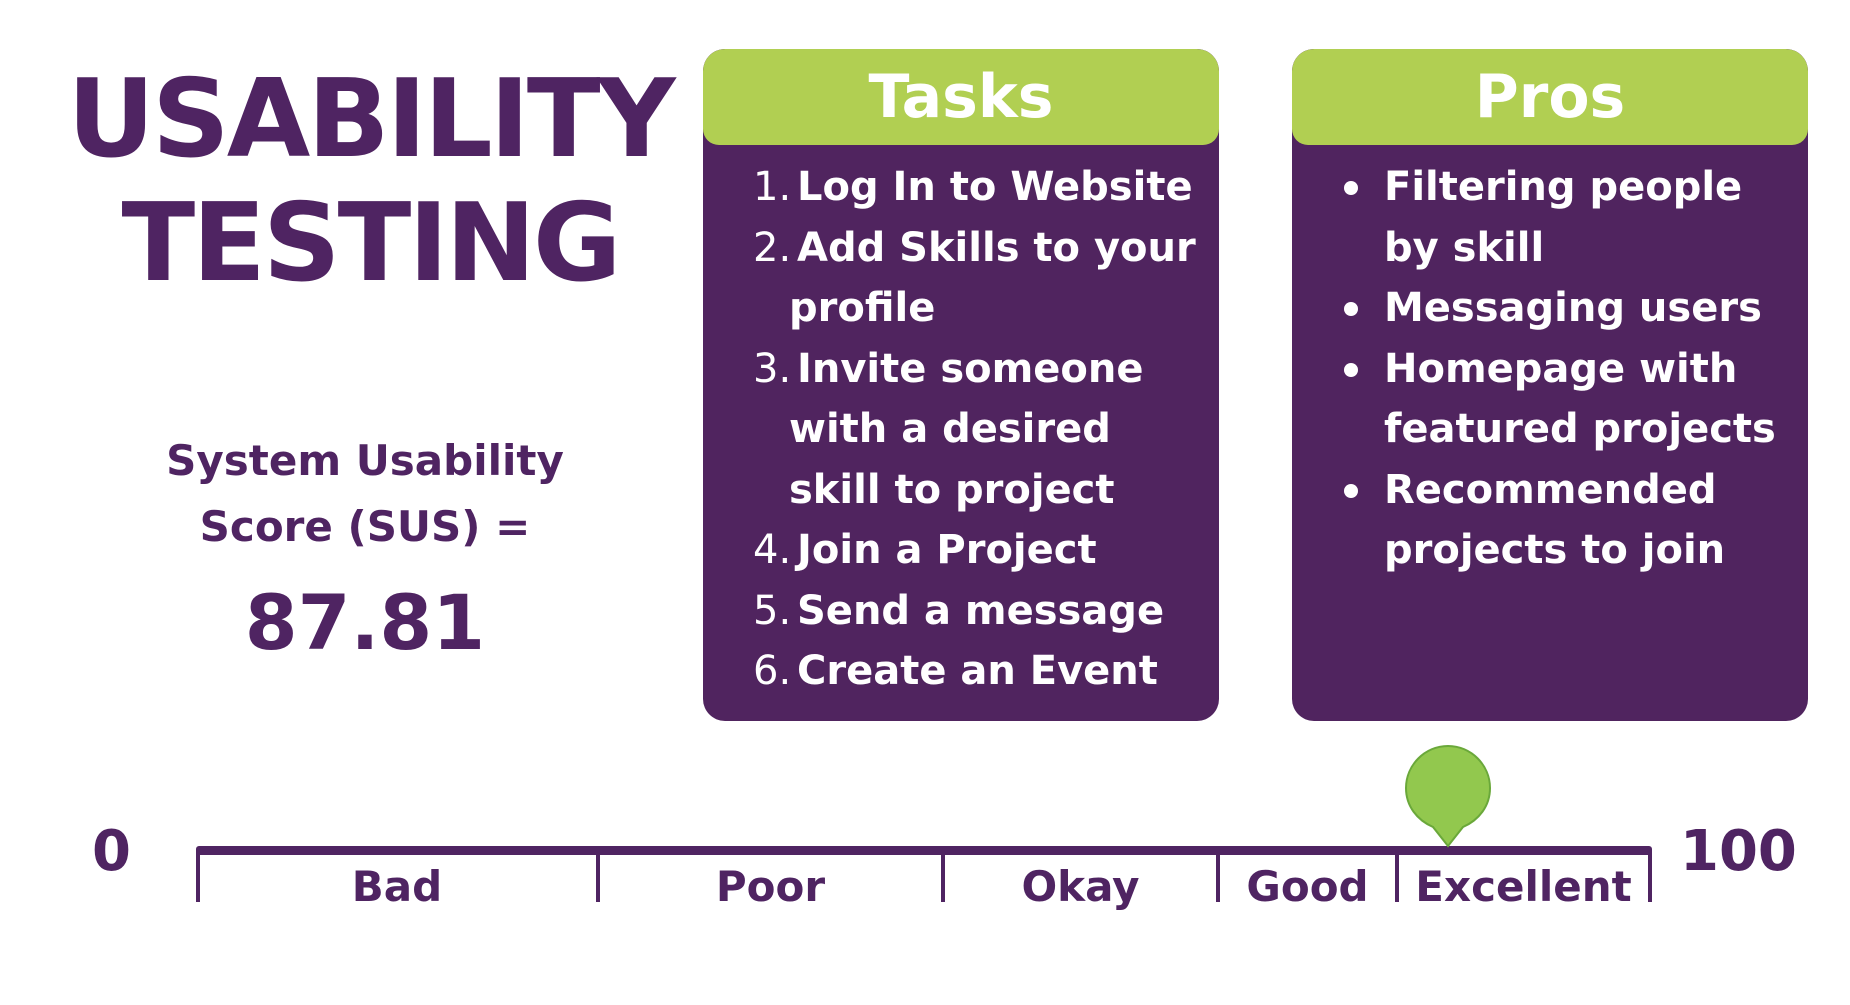  I want to click on sus-label-line-2: Score (SUS) =, so click(365, 526).